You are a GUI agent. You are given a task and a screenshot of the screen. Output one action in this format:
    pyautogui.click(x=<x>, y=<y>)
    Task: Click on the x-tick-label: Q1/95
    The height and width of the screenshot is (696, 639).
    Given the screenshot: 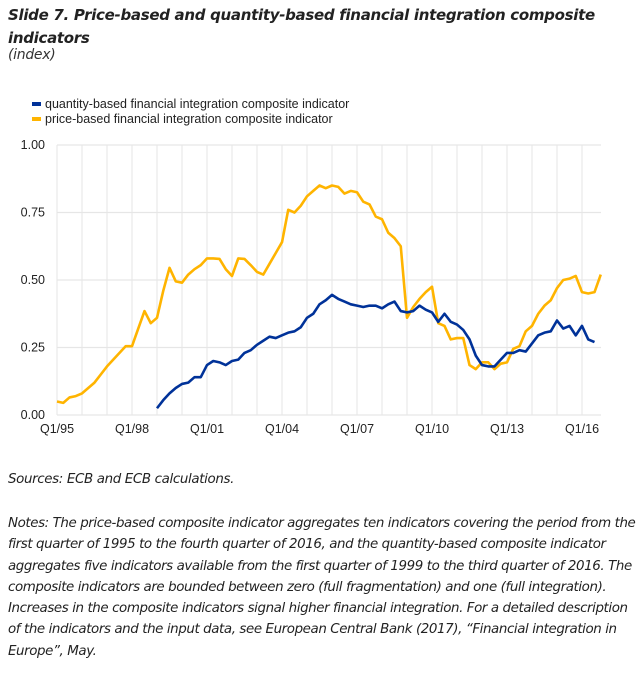 What is the action you would take?
    pyautogui.click(x=57, y=429)
    